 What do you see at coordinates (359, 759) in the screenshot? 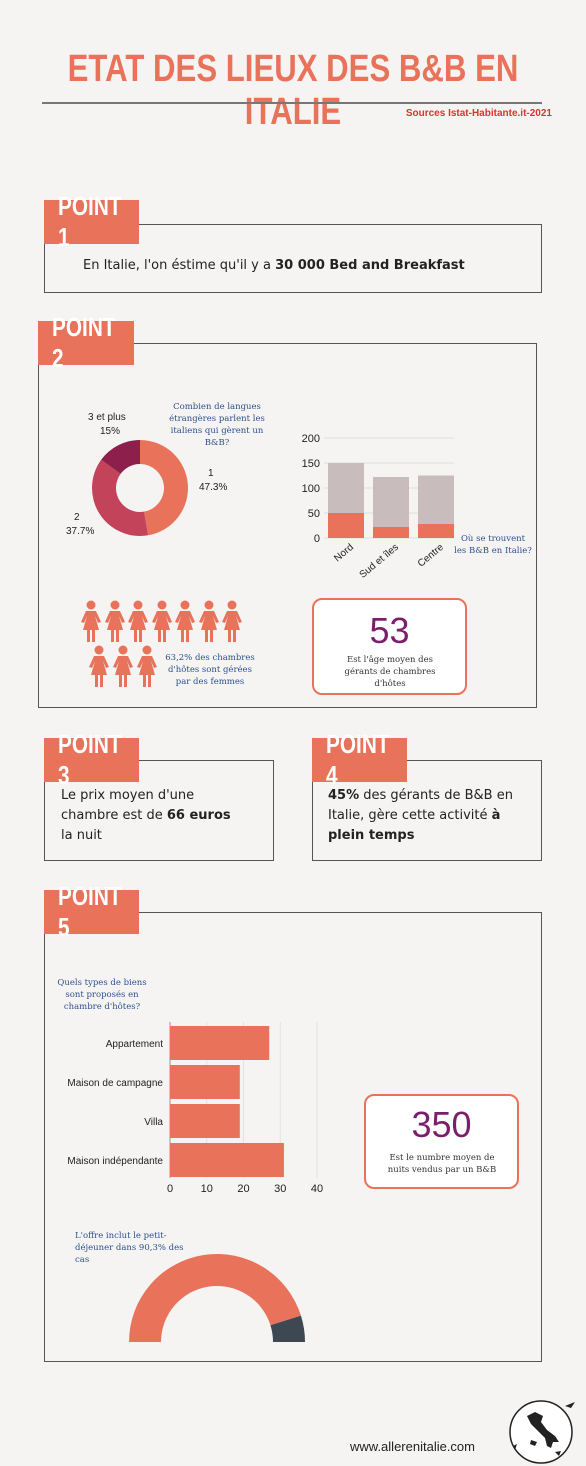
I see `point4-tag: POINT 4` at bounding box center [359, 759].